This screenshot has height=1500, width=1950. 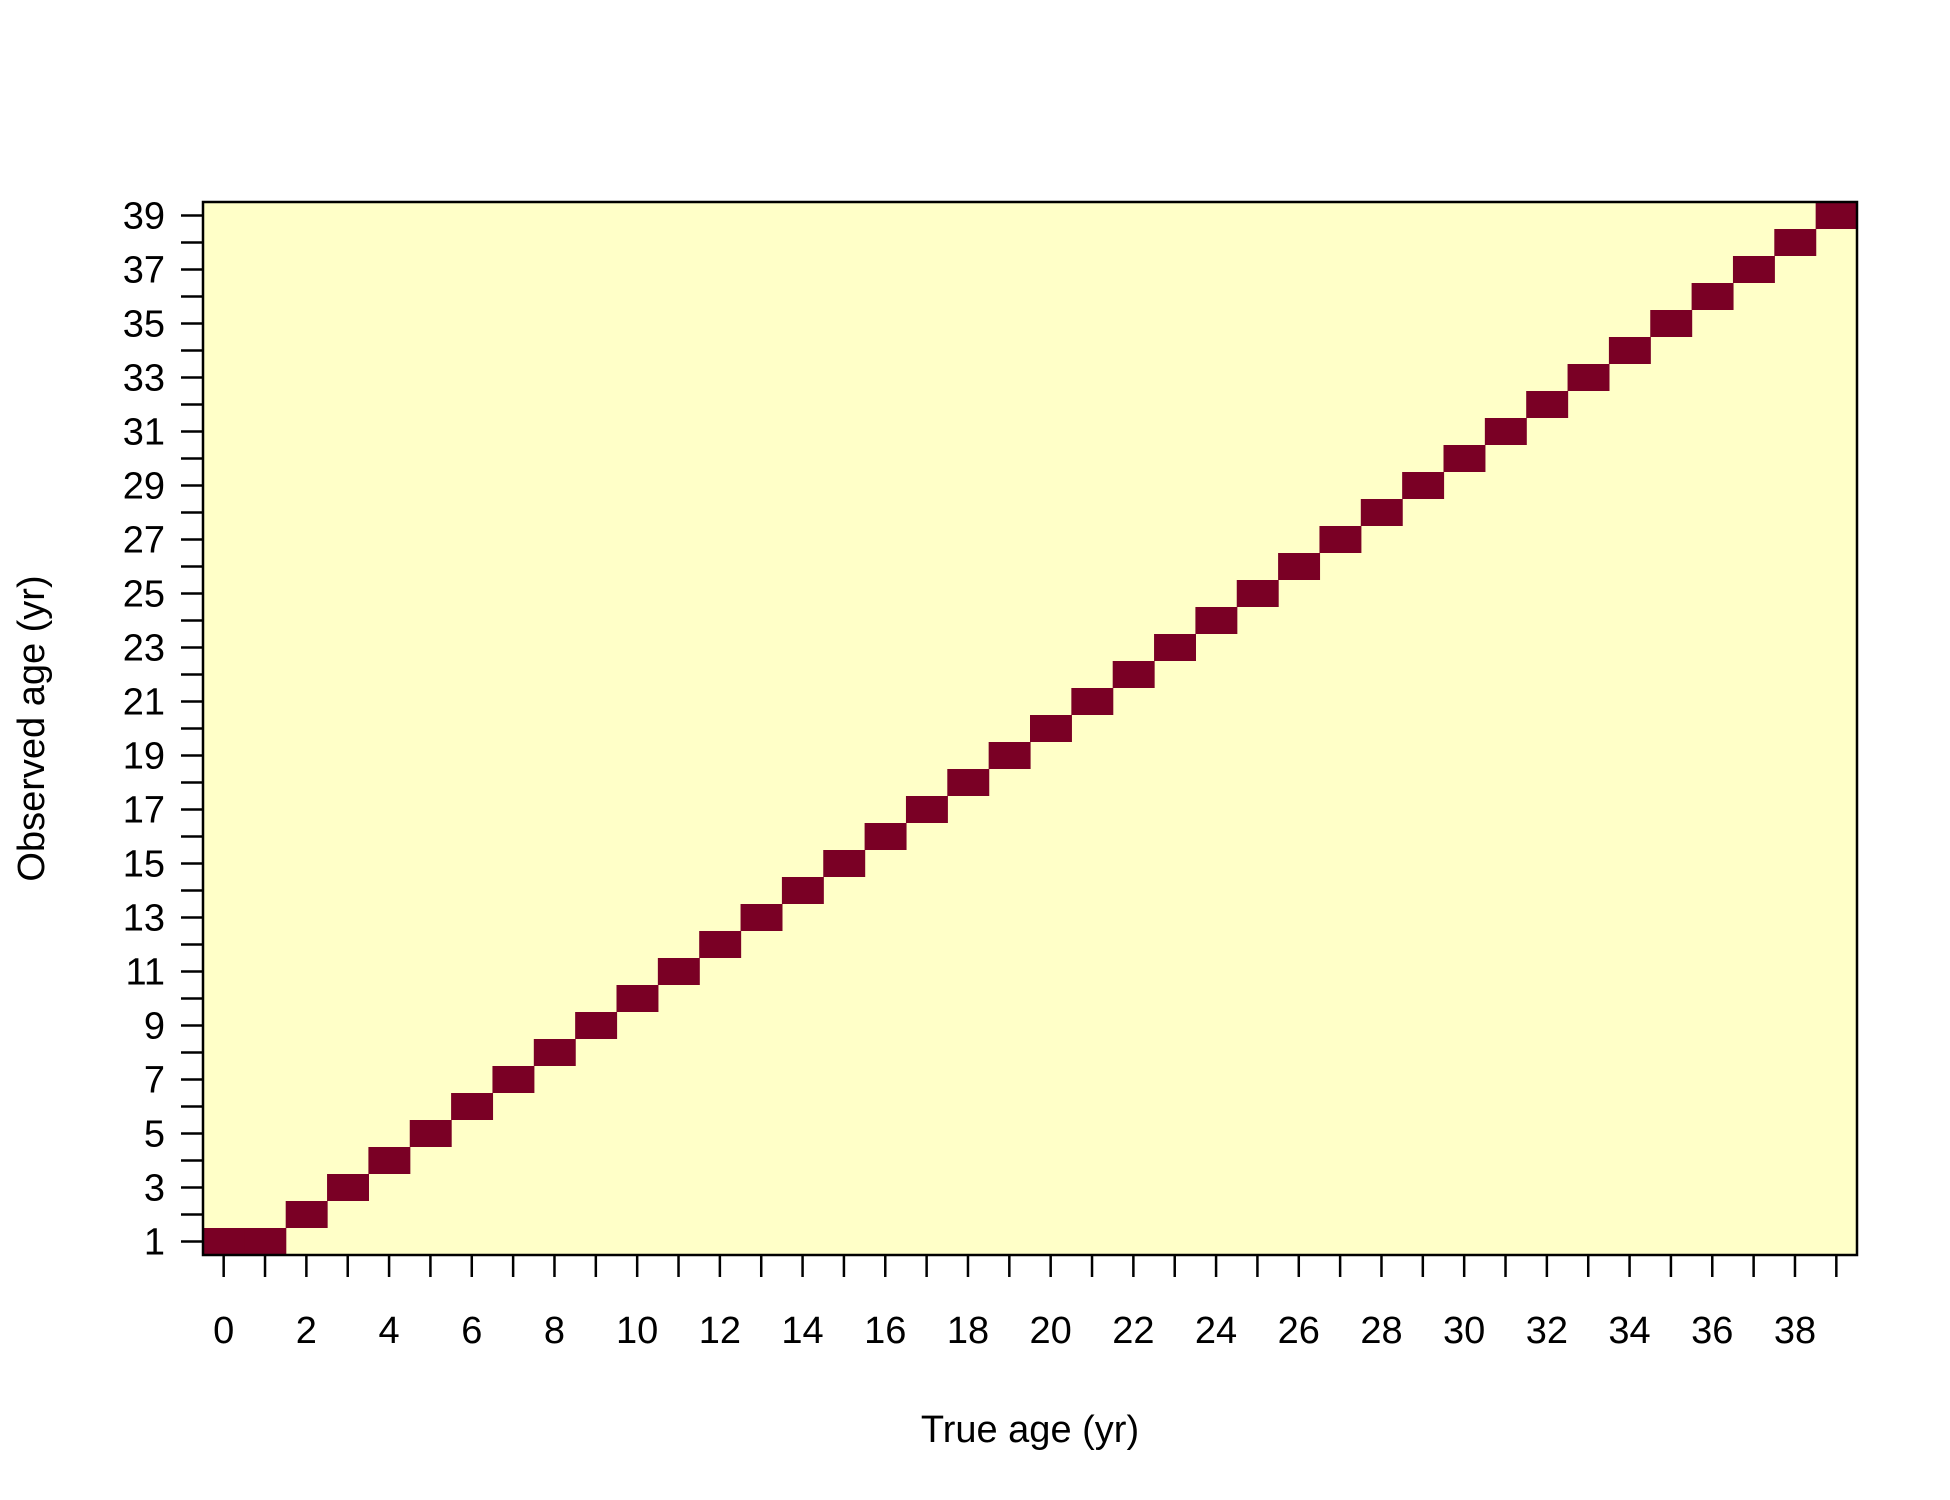 What do you see at coordinates (968, 1331) in the screenshot?
I see `x-tick-label: 18` at bounding box center [968, 1331].